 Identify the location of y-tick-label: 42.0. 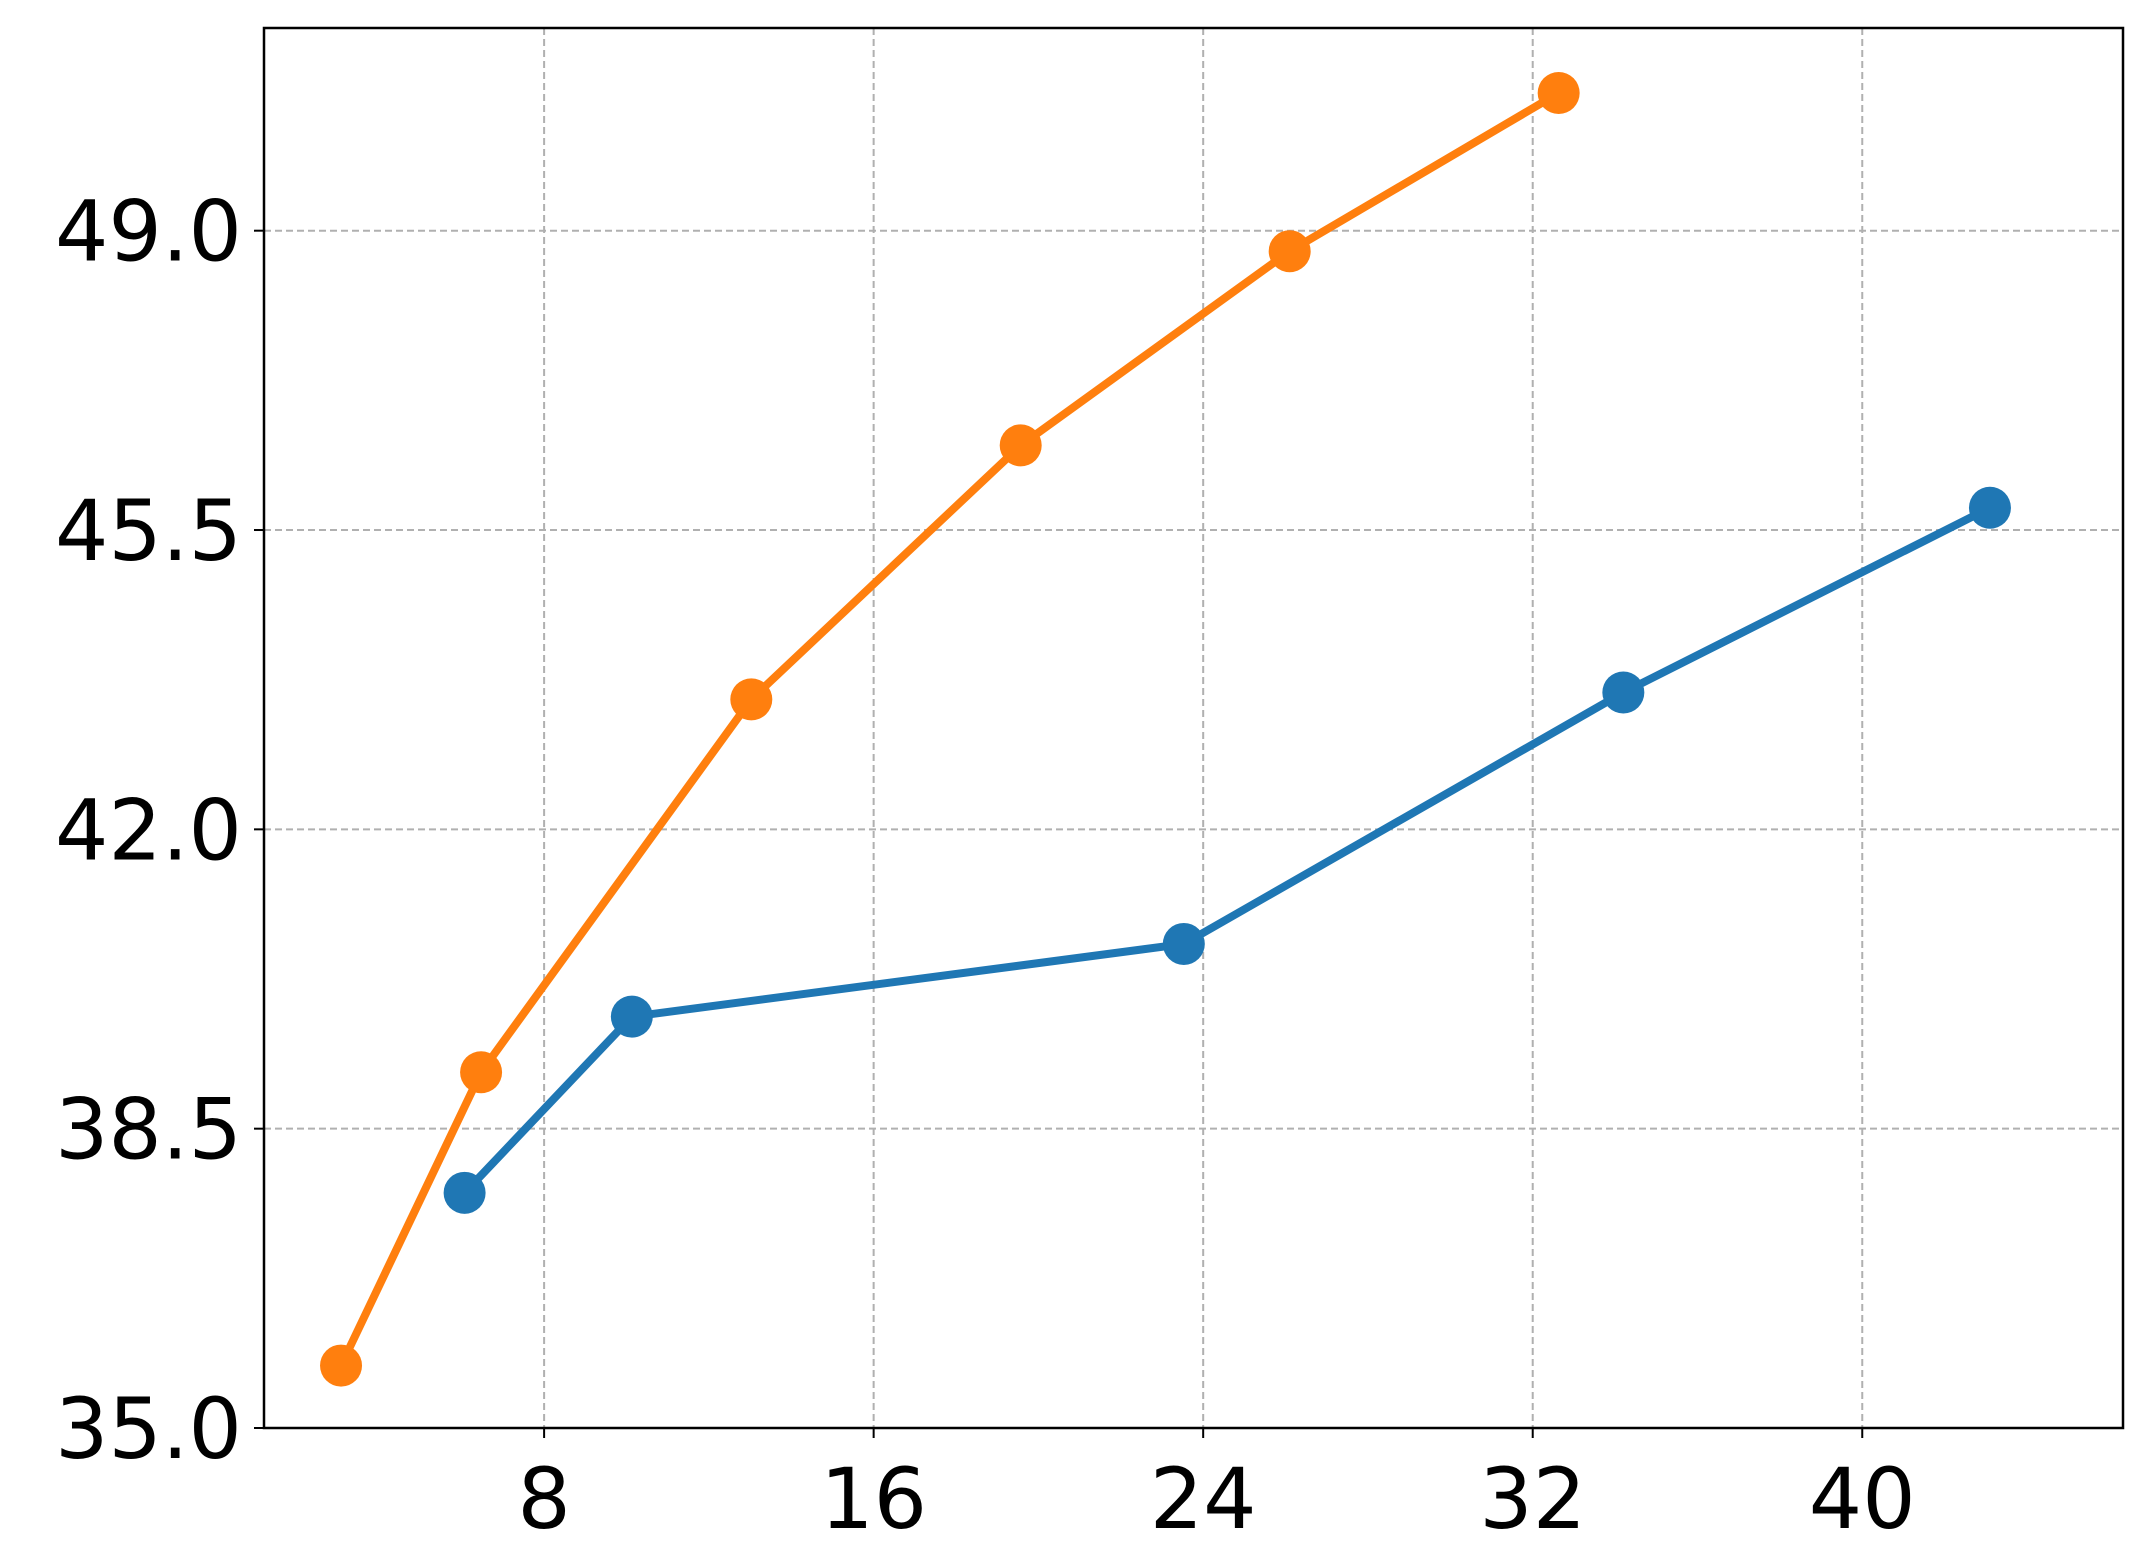
(148, 830).